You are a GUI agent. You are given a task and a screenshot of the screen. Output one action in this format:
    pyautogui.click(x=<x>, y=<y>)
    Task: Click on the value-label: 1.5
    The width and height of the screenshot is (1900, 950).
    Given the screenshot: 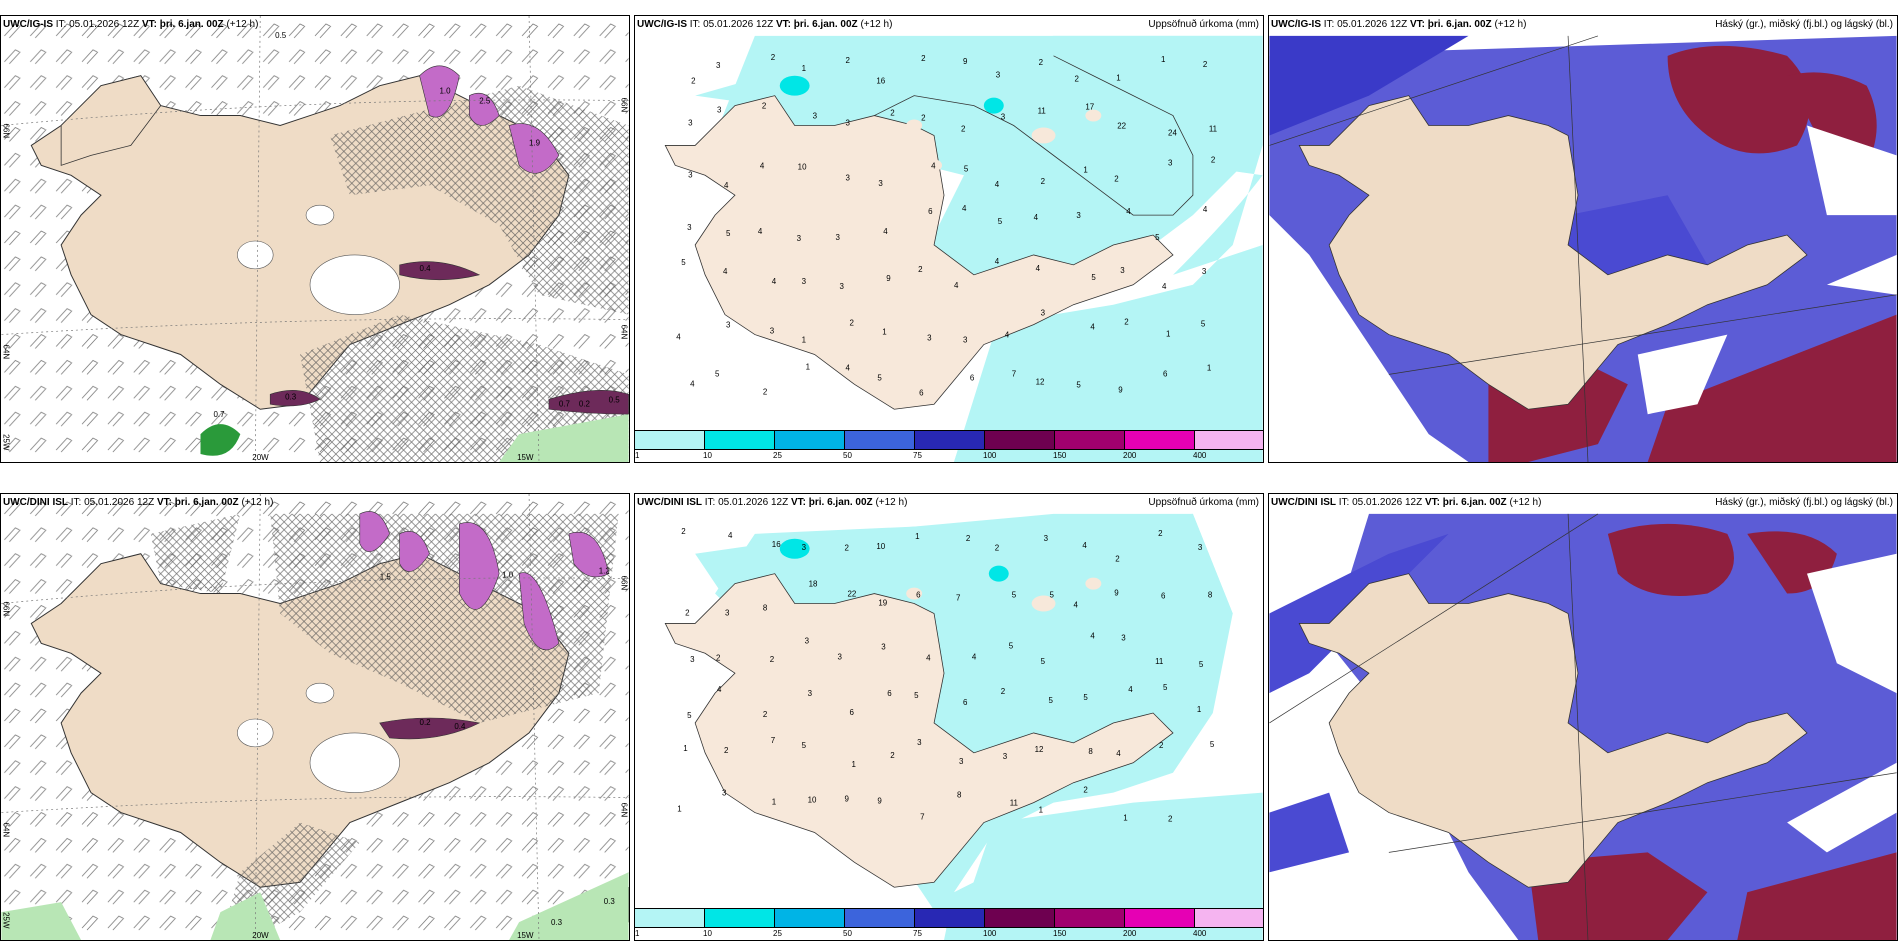 What is the action you would take?
    pyautogui.click(x=386, y=577)
    